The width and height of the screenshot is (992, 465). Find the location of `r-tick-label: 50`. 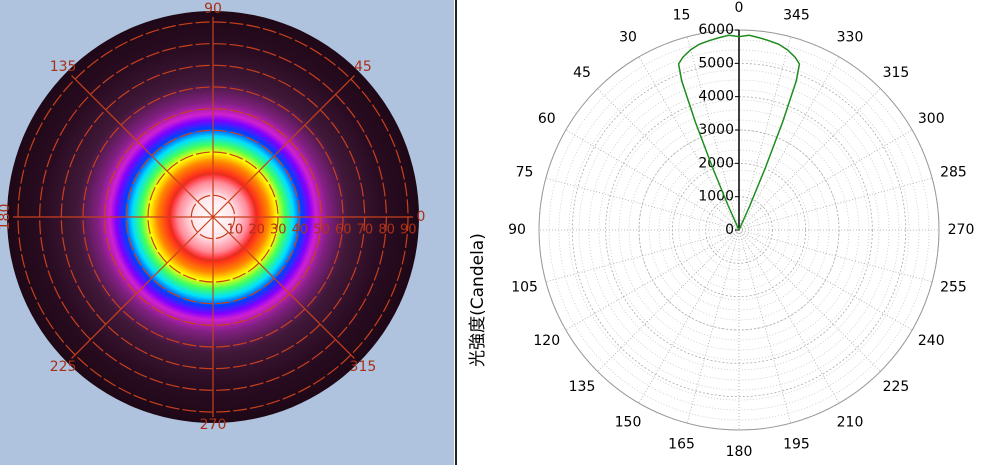

r-tick-label: 50 is located at coordinates (321, 230).